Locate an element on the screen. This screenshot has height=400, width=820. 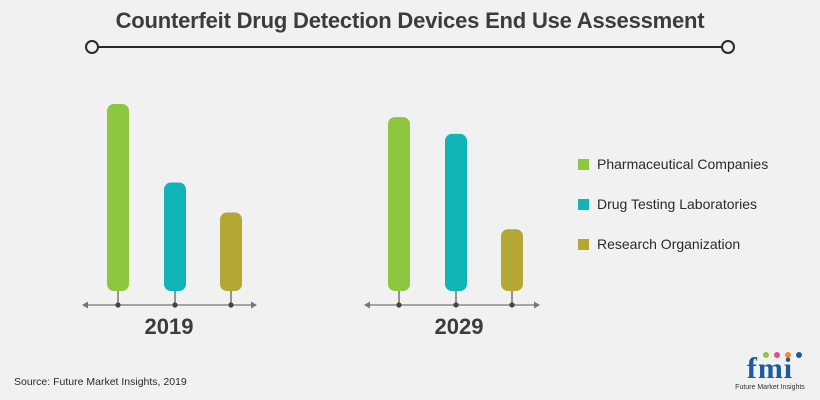
title-line-right-dot is located at coordinates (728, 47).